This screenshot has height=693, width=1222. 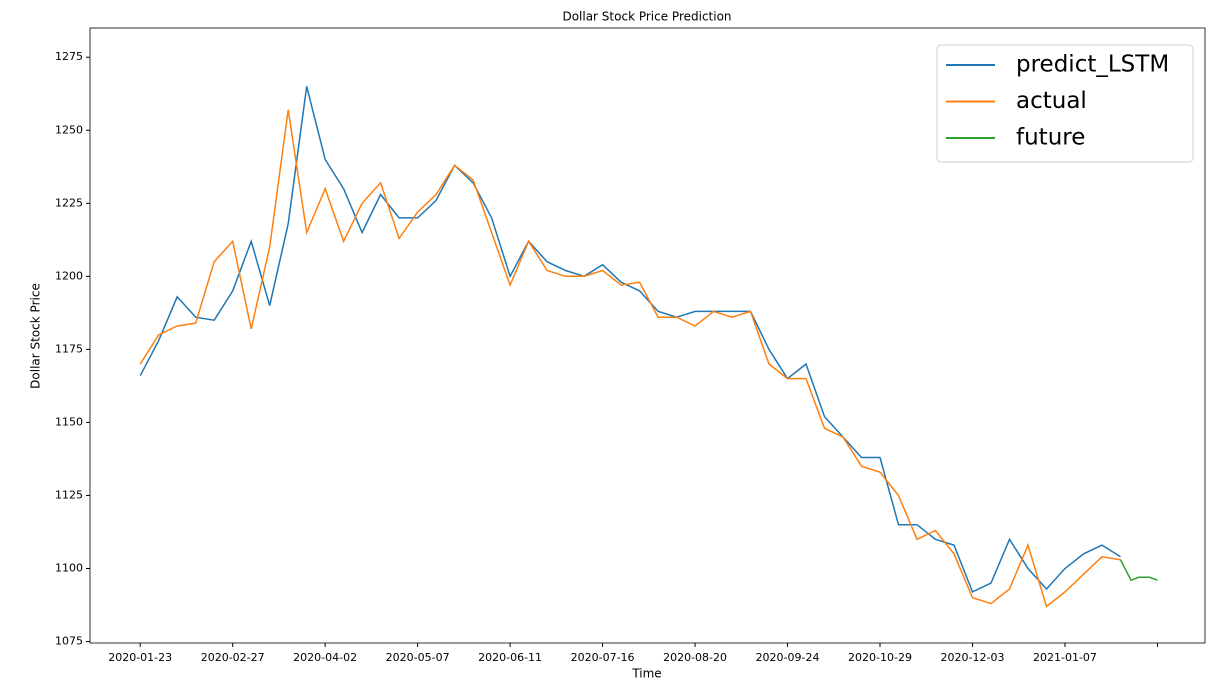 I want to click on y-tick-label: 1175, so click(x=69, y=348).